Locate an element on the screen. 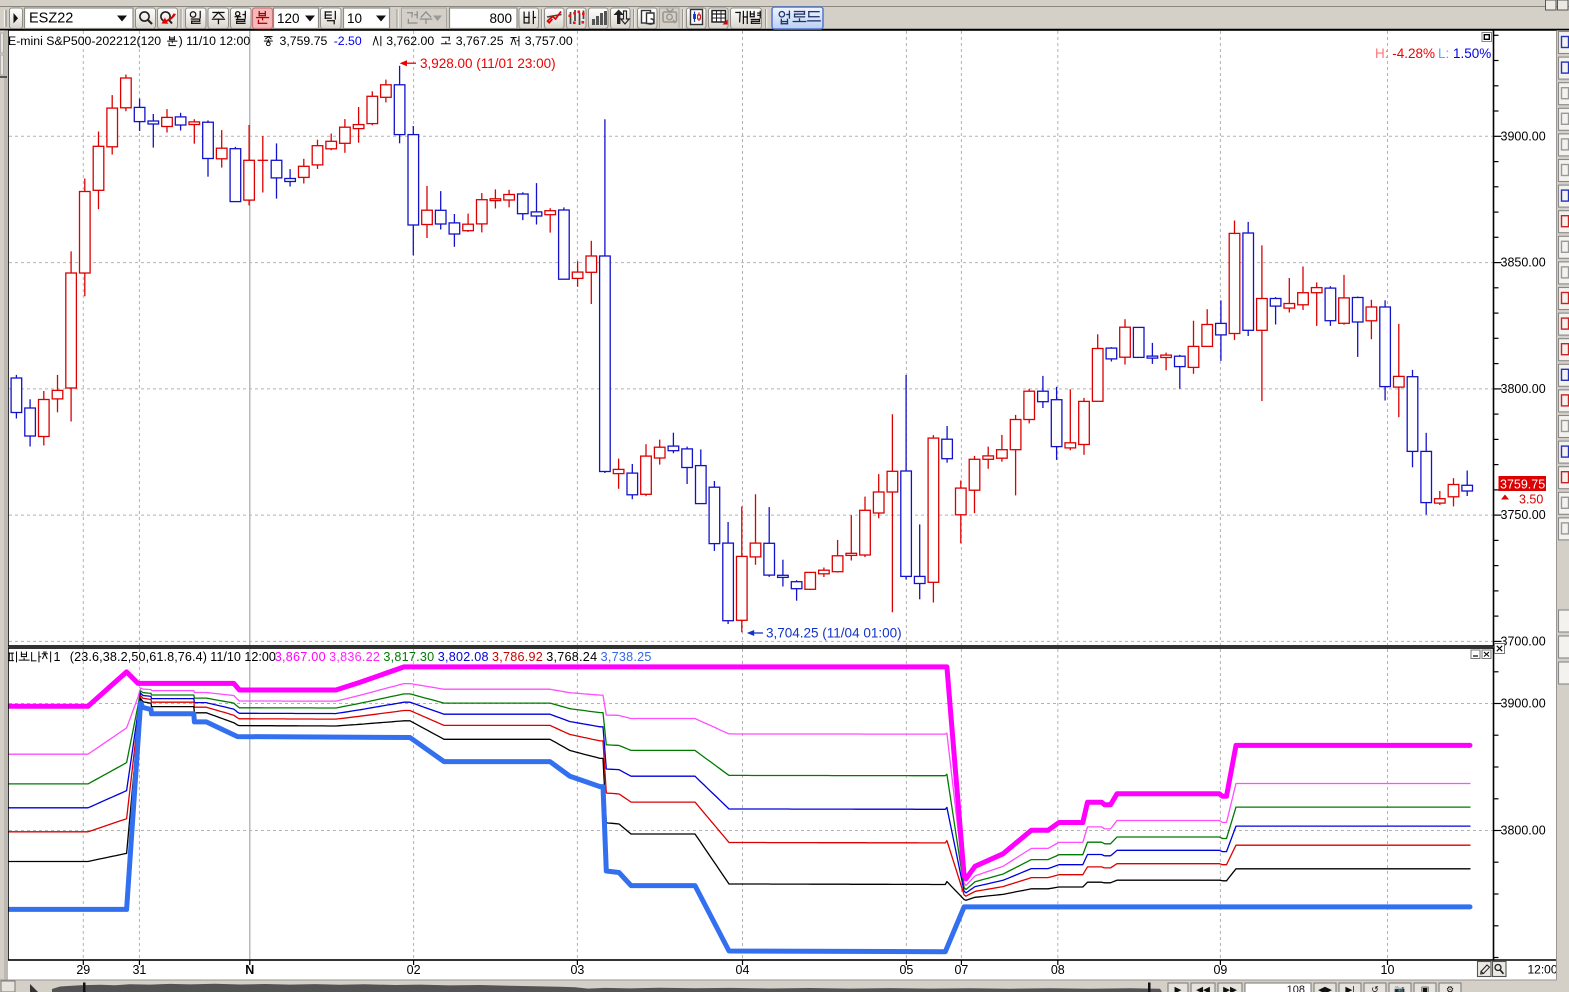  svg-text: 09 is located at coordinates (1220, 970).